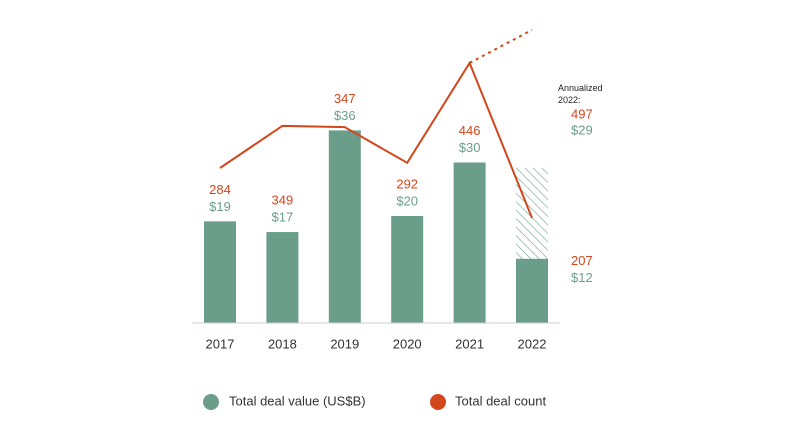 The width and height of the screenshot is (800, 439). Describe the element at coordinates (283, 216) in the screenshot. I see `value-label: $17` at that location.